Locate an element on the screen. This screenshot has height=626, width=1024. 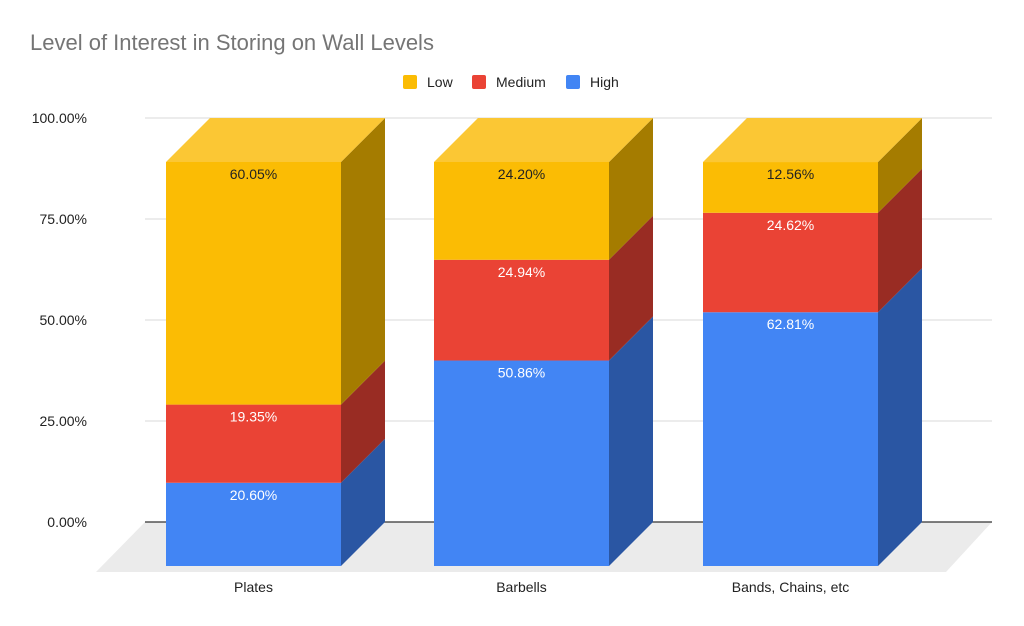
x-tick-label: Barbells is located at coordinates (521, 587).